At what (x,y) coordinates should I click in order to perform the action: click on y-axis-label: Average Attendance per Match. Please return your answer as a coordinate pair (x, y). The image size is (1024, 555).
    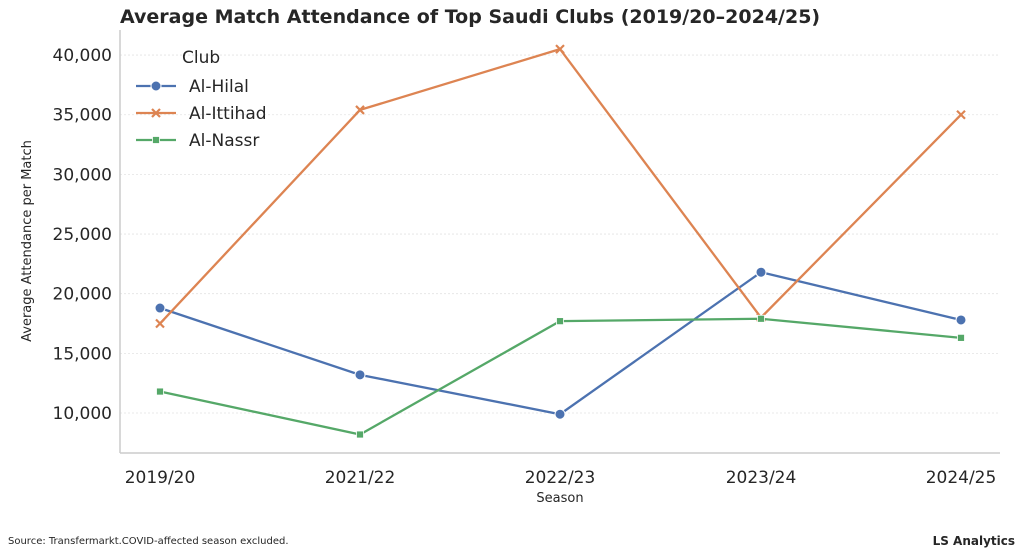
    Looking at the image, I should click on (27, 241).